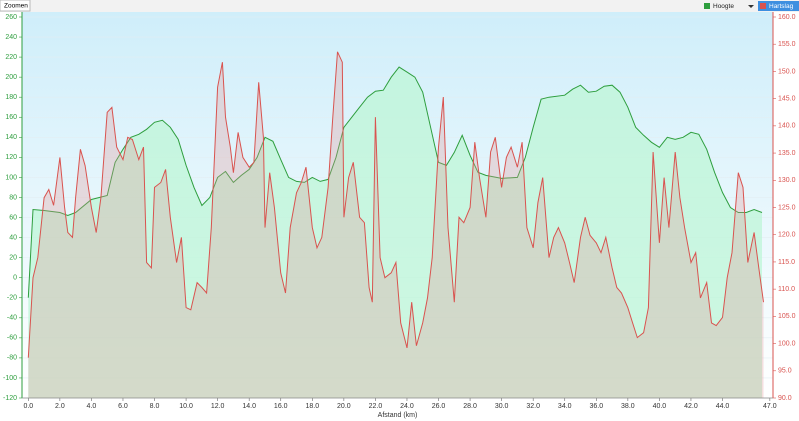 The image size is (799, 421). I want to click on x-tick-label: 22.0, so click(376, 406).